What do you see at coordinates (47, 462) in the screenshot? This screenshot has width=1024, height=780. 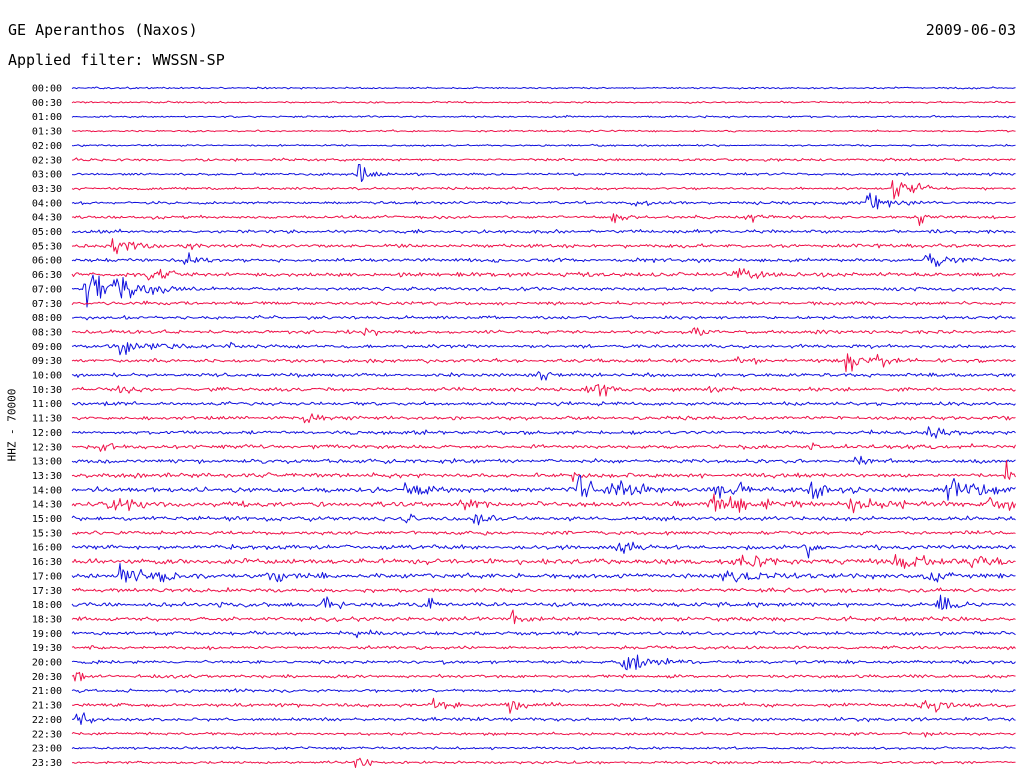 I see `time-tick-label: 13:00` at bounding box center [47, 462].